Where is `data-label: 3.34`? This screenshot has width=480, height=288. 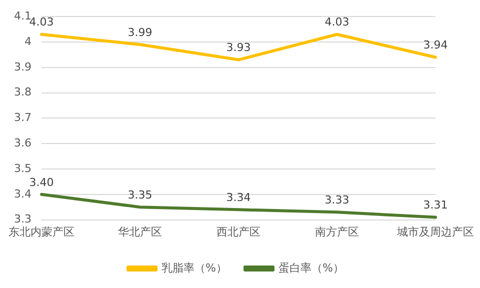
data-label: 3.34 is located at coordinates (238, 197).